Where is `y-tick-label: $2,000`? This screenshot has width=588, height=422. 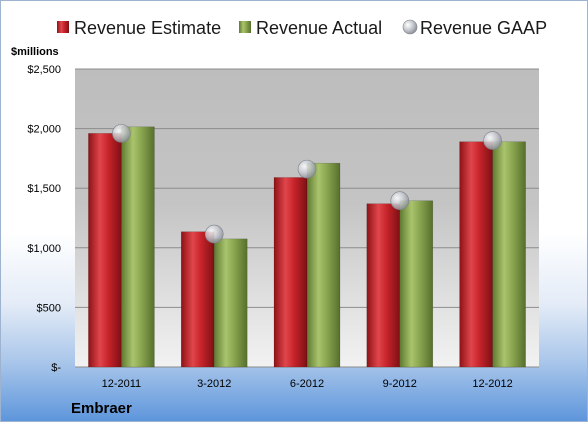 y-tick-label: $2,000 is located at coordinates (44, 130).